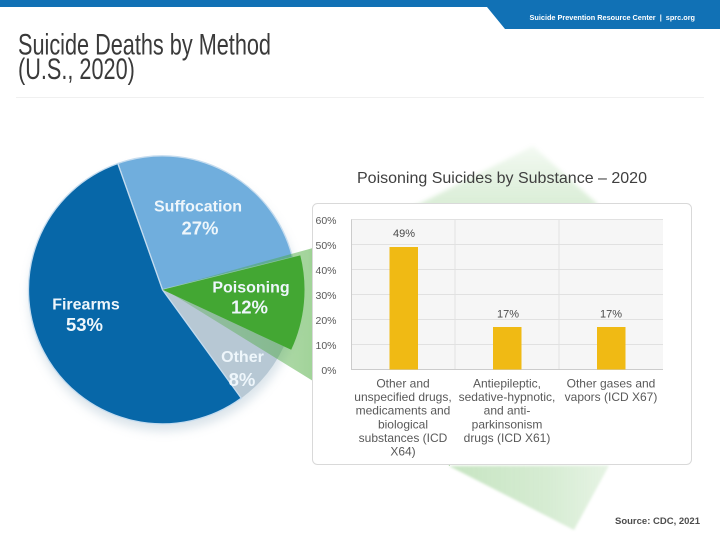 This screenshot has width=720, height=544. I want to click on svg-text: Poisoning, so click(250, 287).